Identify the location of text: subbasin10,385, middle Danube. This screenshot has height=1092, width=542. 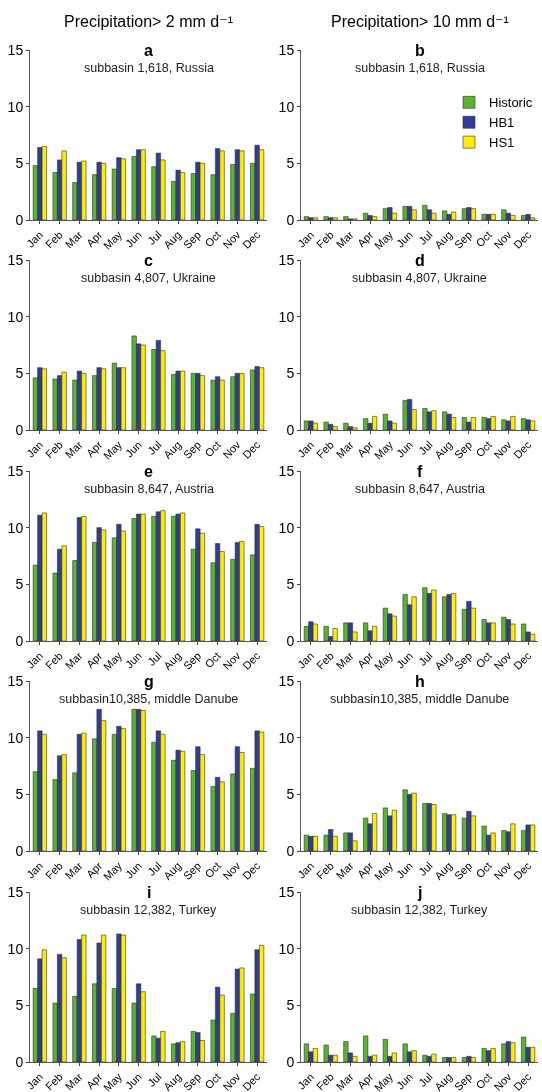
(149, 699).